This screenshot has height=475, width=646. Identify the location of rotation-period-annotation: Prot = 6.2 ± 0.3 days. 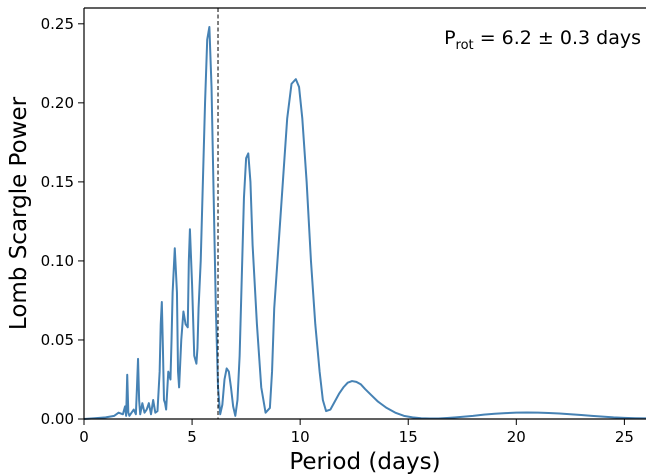
(542, 40).